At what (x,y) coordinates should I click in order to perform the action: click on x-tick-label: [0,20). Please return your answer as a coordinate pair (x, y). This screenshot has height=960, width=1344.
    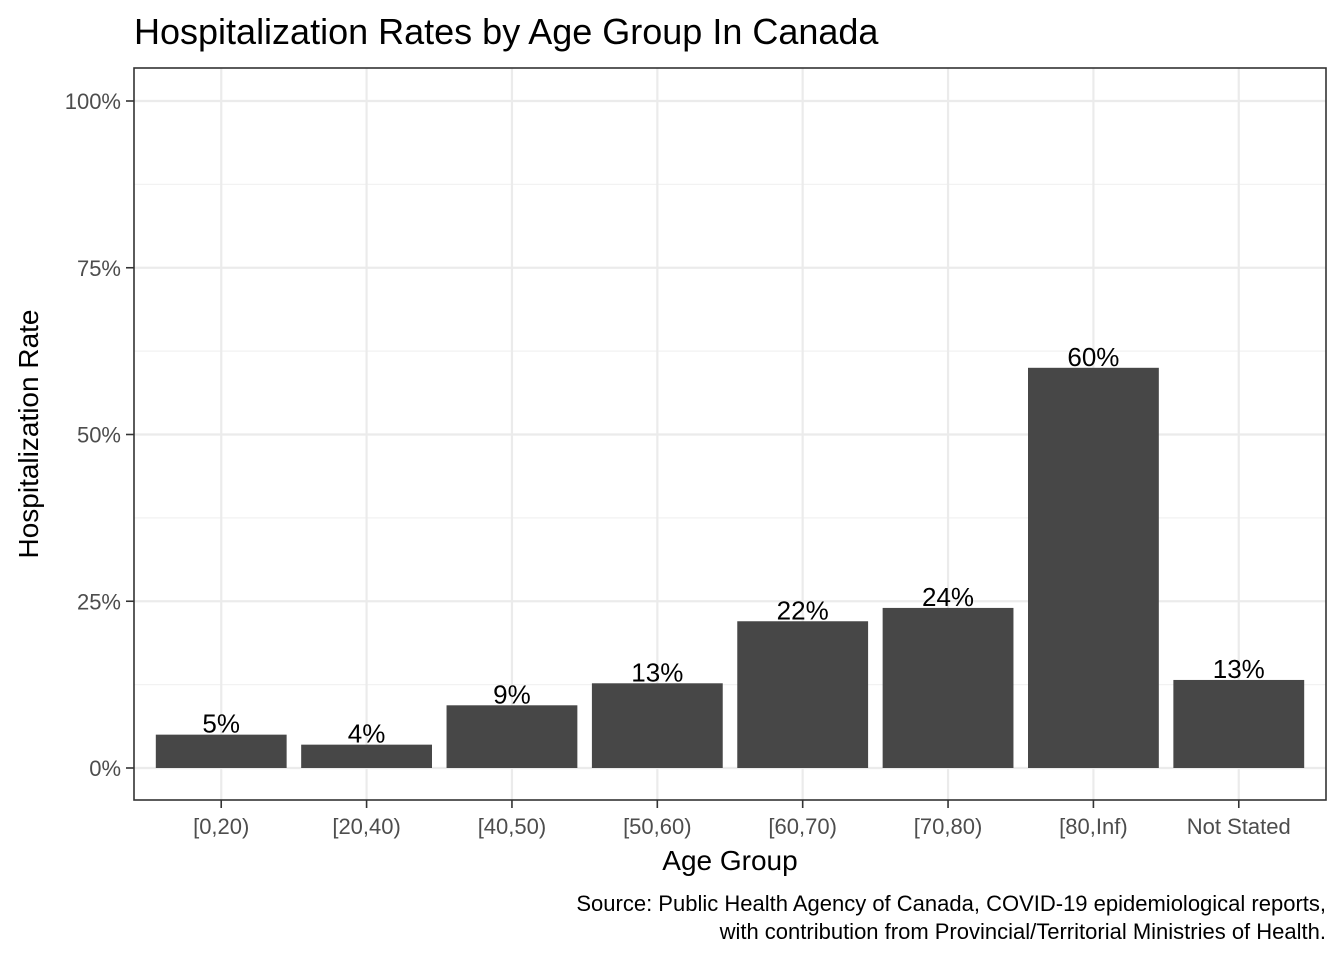
    Looking at the image, I should click on (221, 826).